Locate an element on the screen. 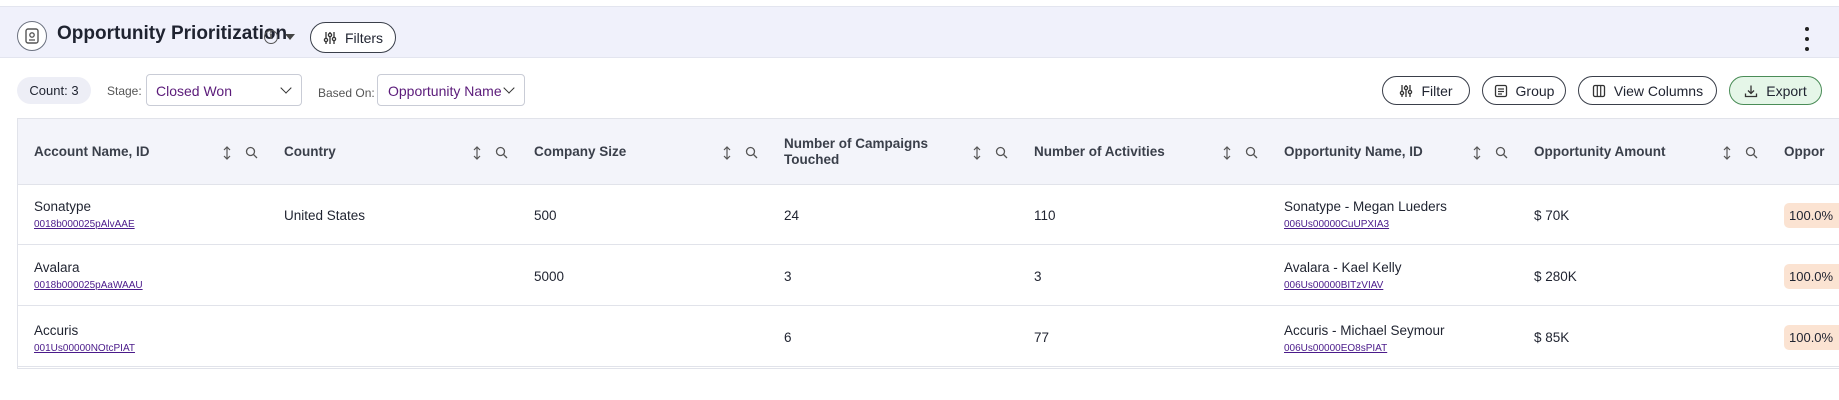 This screenshot has width=1839, height=400. cell-amount: $ 85K is located at coordinates (1552, 337).